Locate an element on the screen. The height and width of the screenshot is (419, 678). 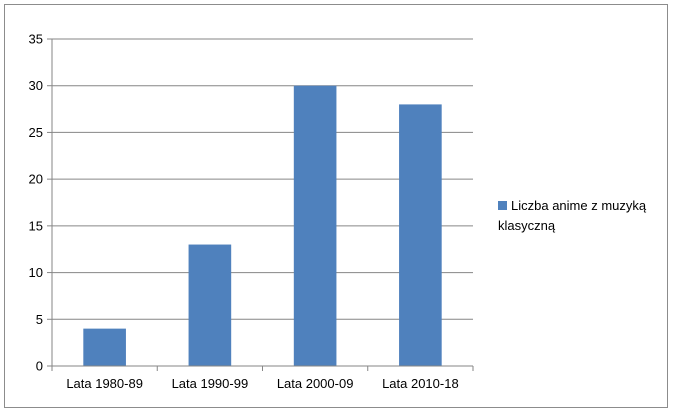
y-tick-label: 25 is located at coordinates (36, 132).